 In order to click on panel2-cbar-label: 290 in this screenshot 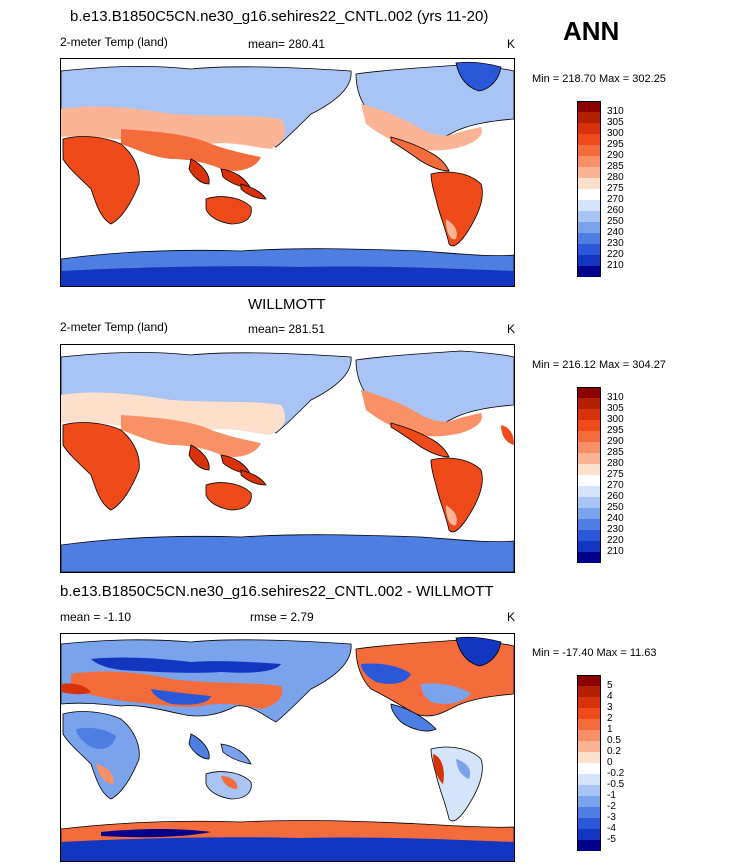, I will do `click(615, 441)`.